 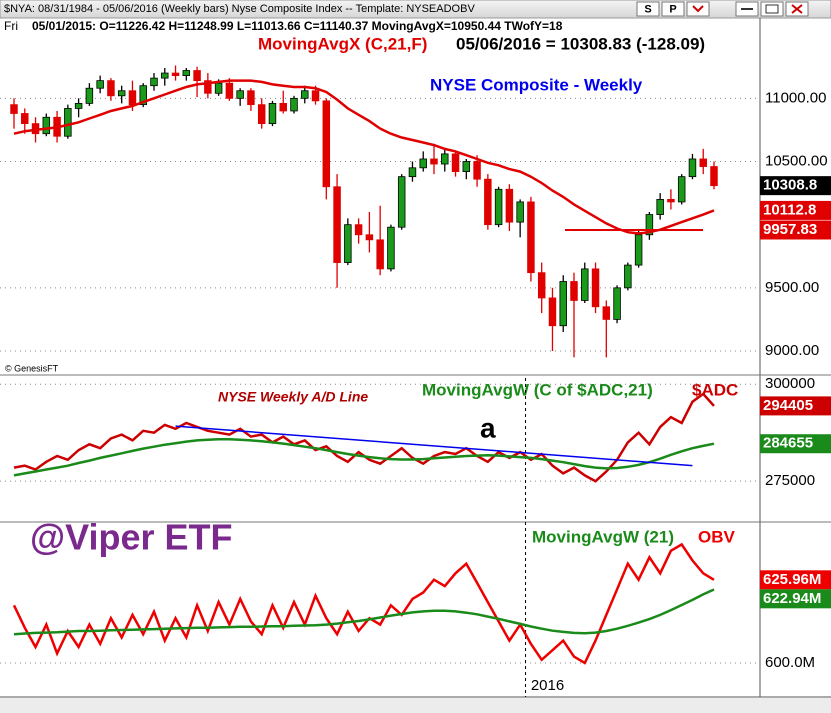 What do you see at coordinates (415, 705) in the screenshot?
I see `footer-strip` at bounding box center [415, 705].